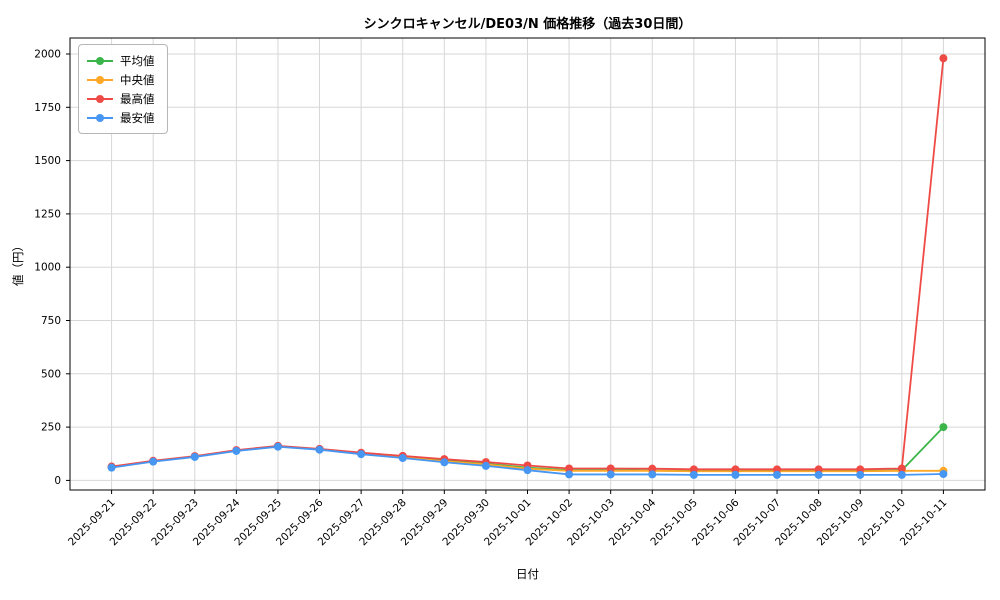 The height and width of the screenshot is (600, 1000). What do you see at coordinates (47, 54) in the screenshot?
I see `svg-text: 2000` at bounding box center [47, 54].